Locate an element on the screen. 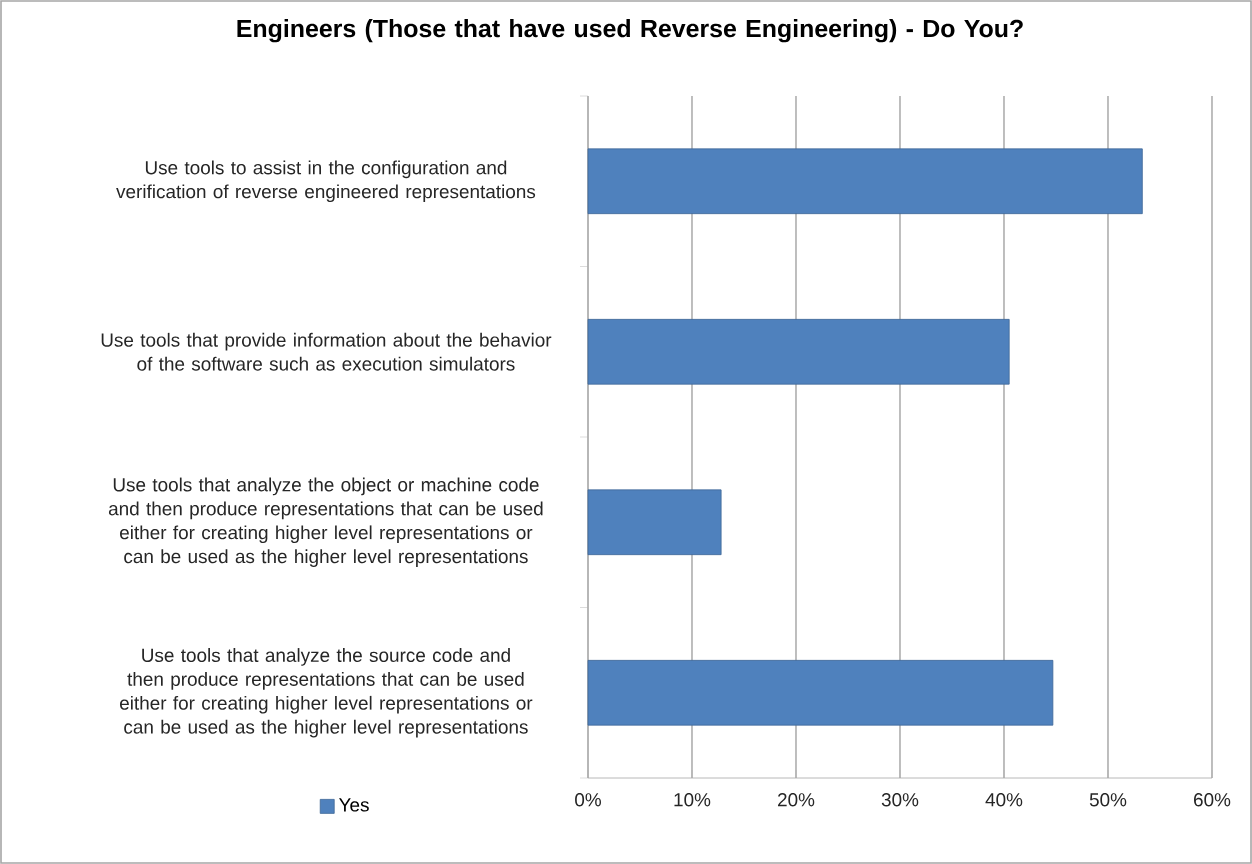 The image size is (1252, 864). y-tick-label: Use tools to assist in the configuration and verification of reverse engineered representations is located at coordinates (326, 181).